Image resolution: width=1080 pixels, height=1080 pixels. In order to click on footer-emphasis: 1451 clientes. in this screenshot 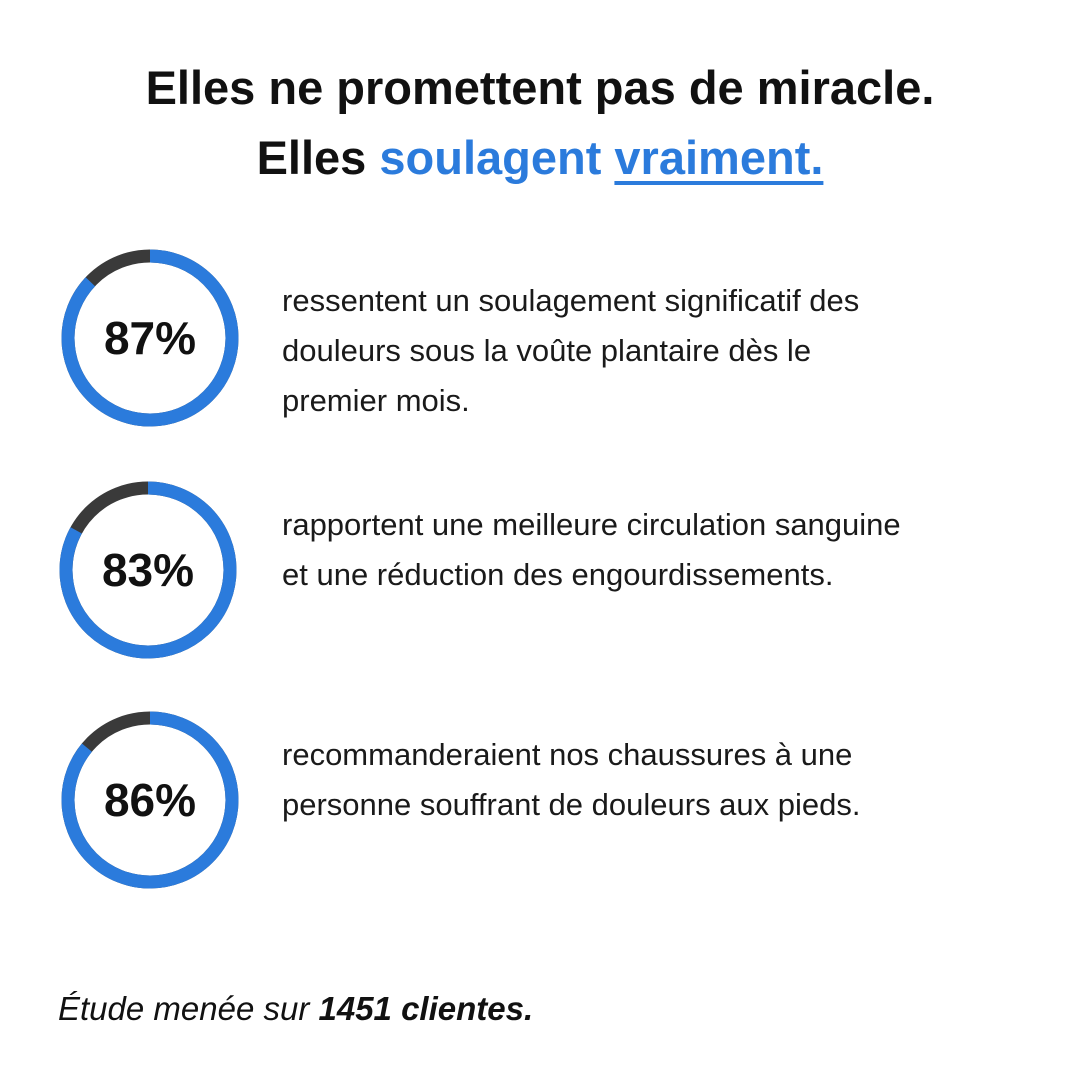, I will do `click(426, 1008)`.